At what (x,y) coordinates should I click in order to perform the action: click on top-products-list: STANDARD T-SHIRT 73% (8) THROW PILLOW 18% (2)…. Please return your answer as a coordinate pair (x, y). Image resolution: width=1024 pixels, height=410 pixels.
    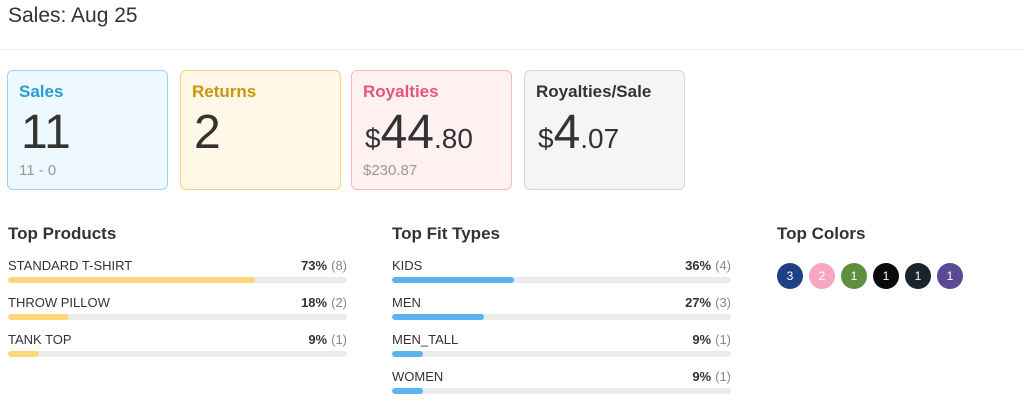
    Looking at the image, I should click on (177, 313).